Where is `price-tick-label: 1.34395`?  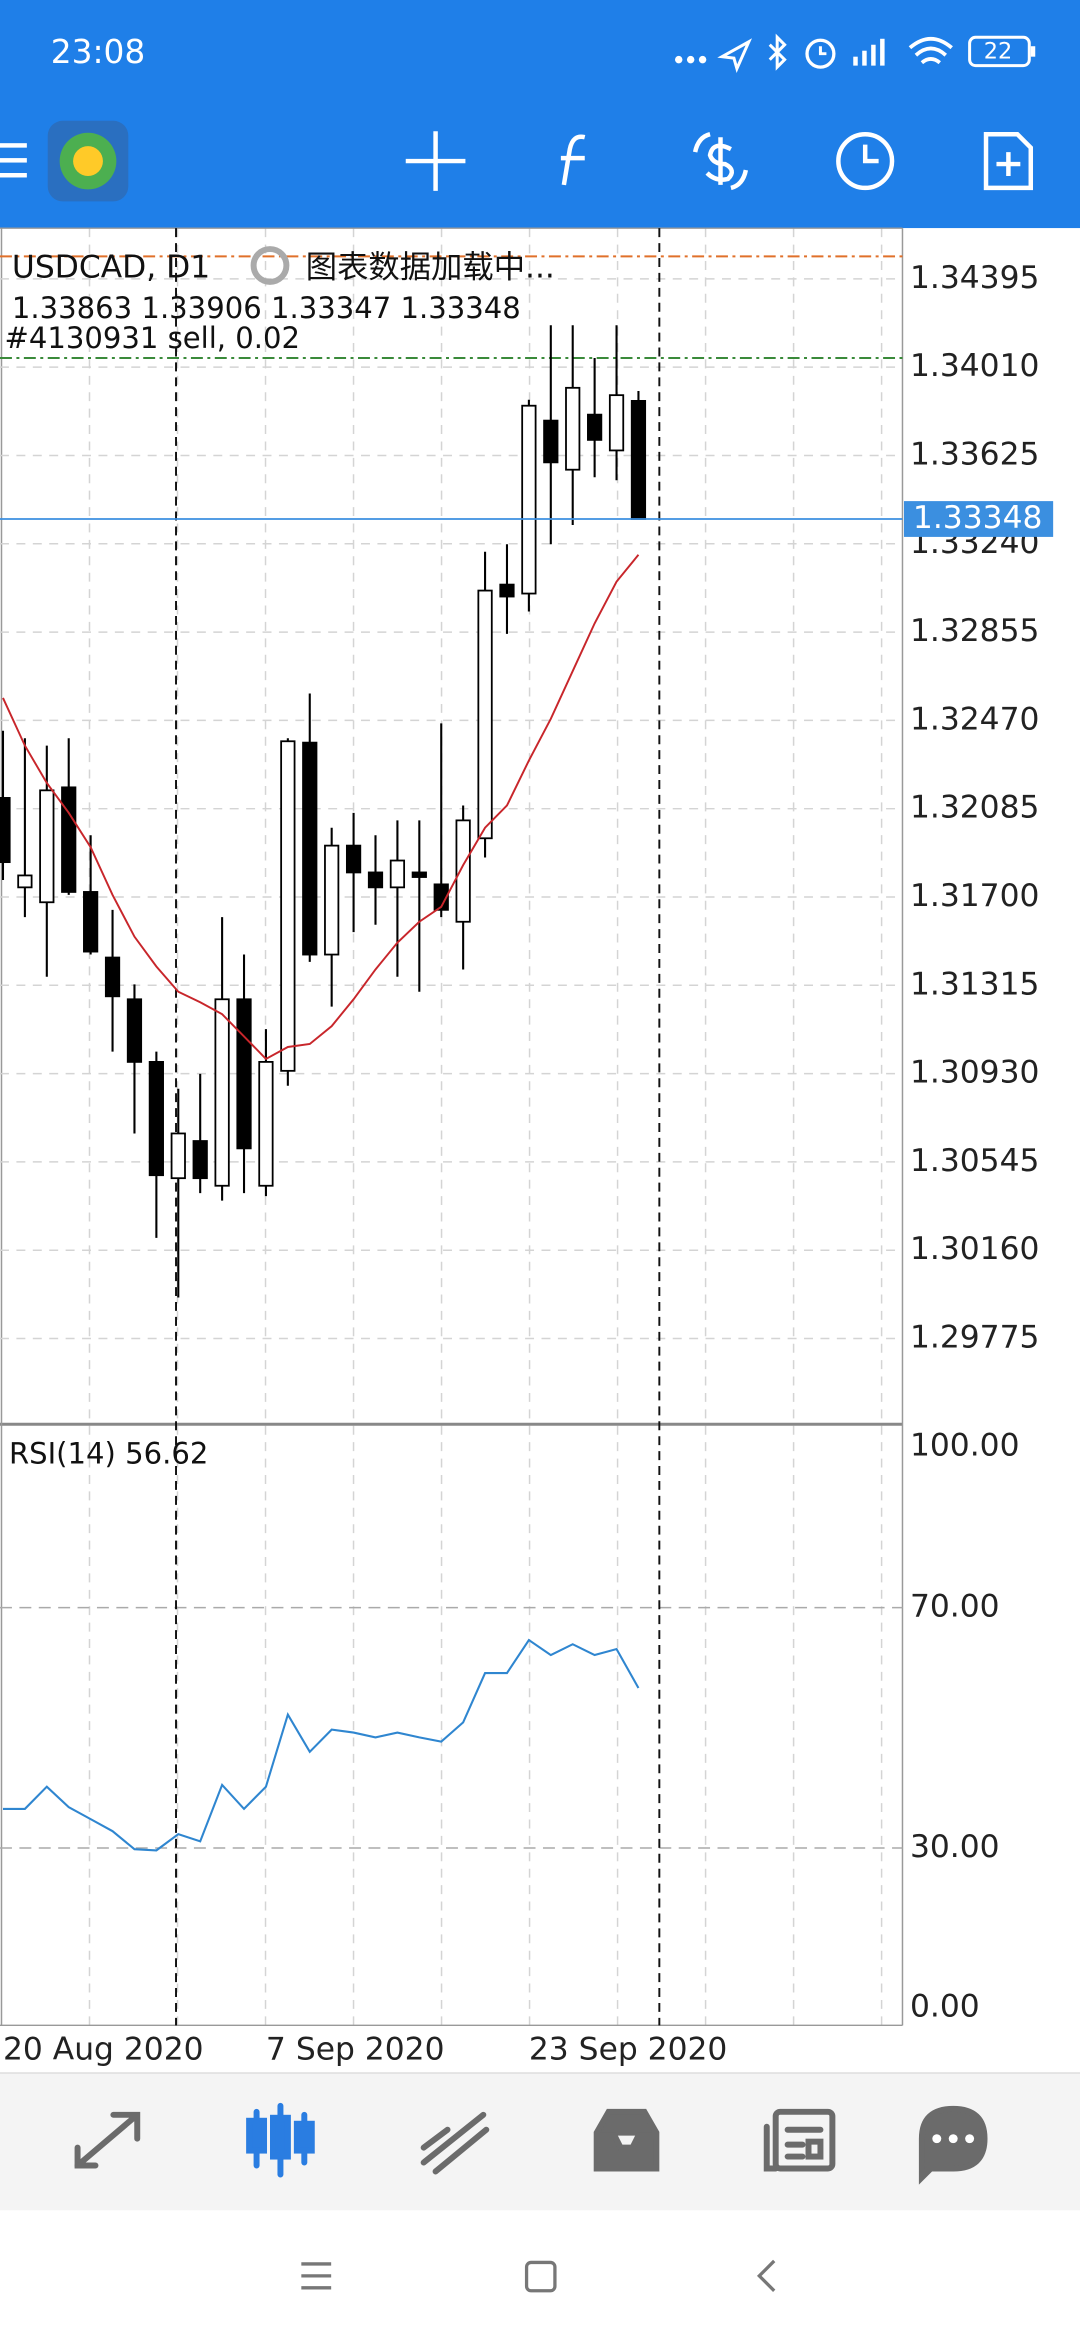
price-tick-label: 1.34395 is located at coordinates (975, 278).